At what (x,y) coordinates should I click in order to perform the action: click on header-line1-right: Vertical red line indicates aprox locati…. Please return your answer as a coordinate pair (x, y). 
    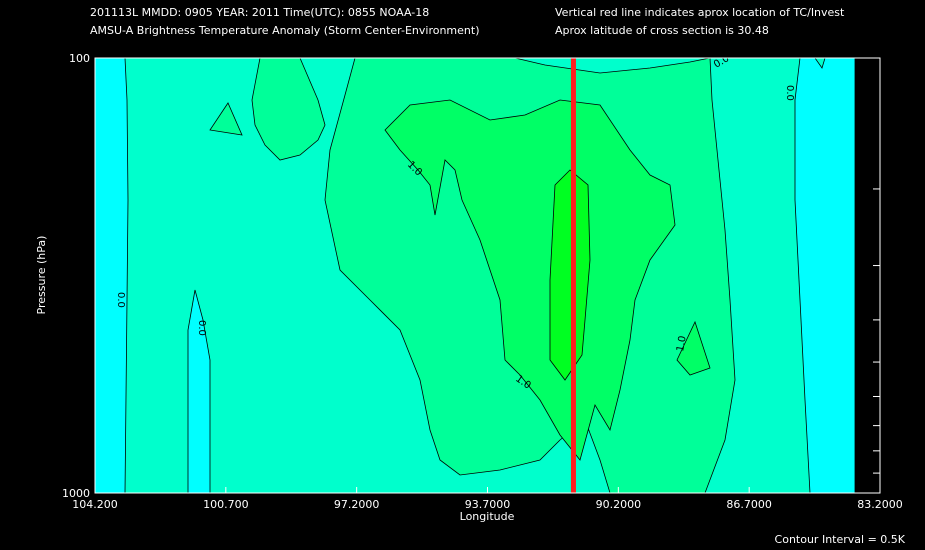
    Looking at the image, I should click on (700, 12).